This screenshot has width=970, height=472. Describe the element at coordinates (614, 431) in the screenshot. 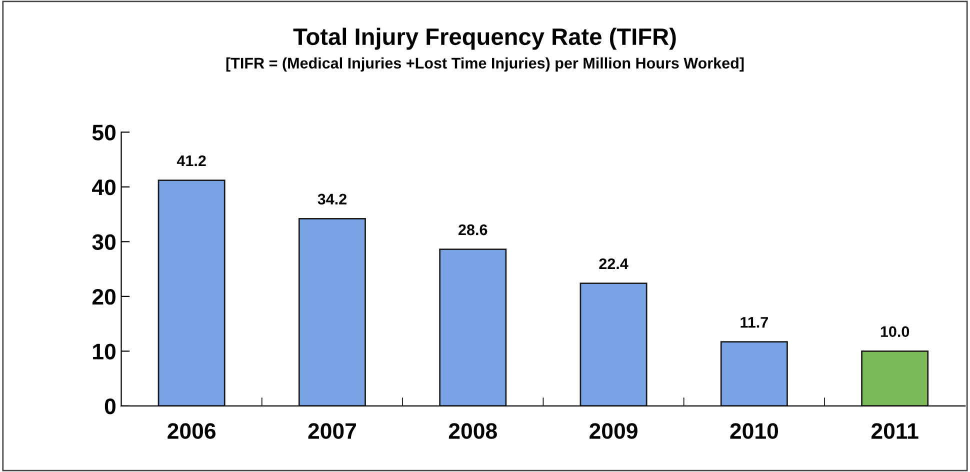

I see `x-tick-label: 2009` at that location.